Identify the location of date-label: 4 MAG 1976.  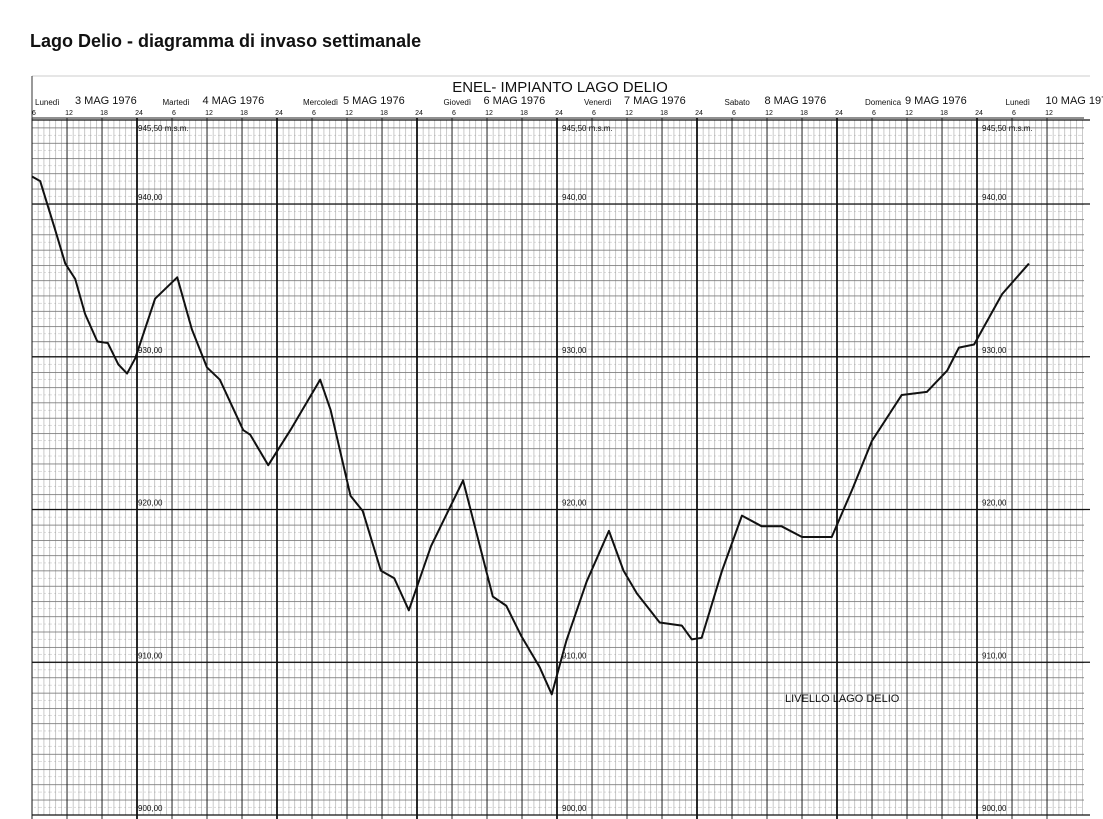
(234, 101).